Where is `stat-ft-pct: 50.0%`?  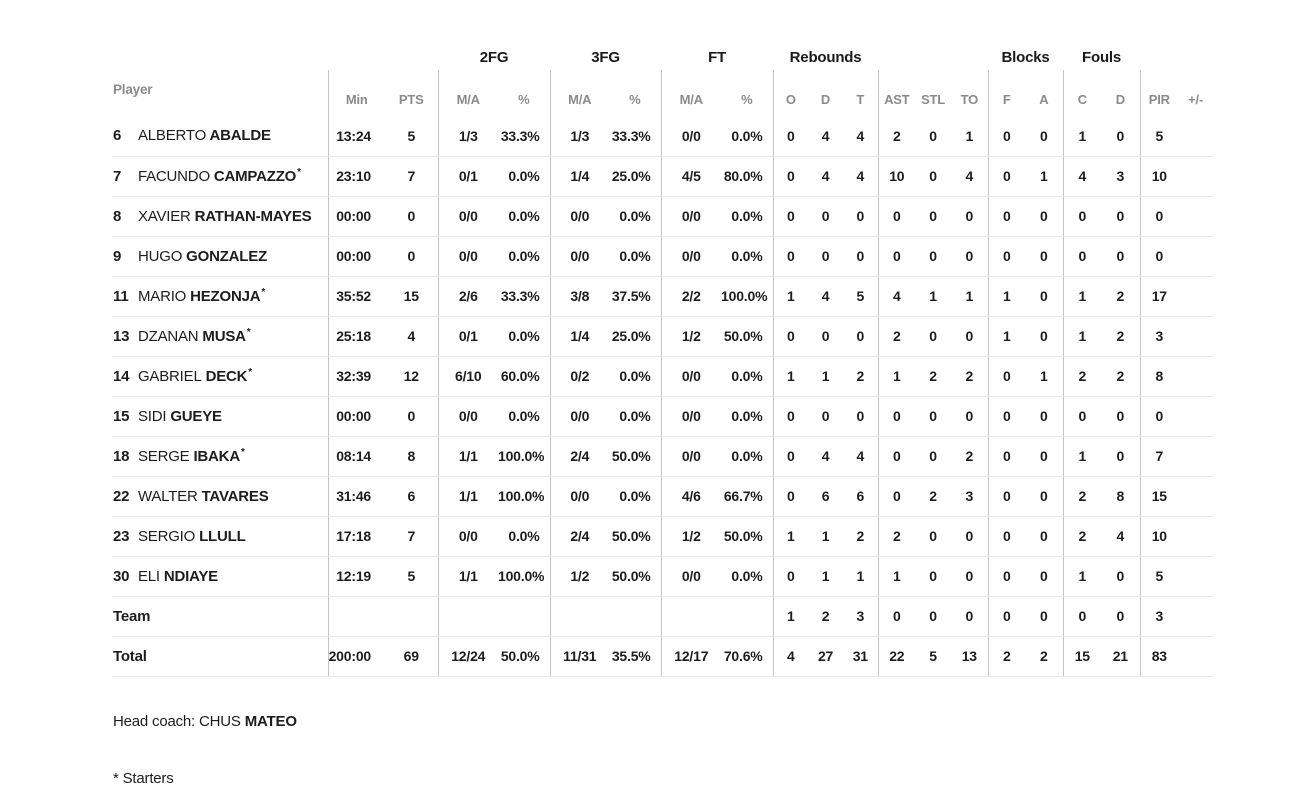 stat-ft-pct: 50.0% is located at coordinates (747, 536).